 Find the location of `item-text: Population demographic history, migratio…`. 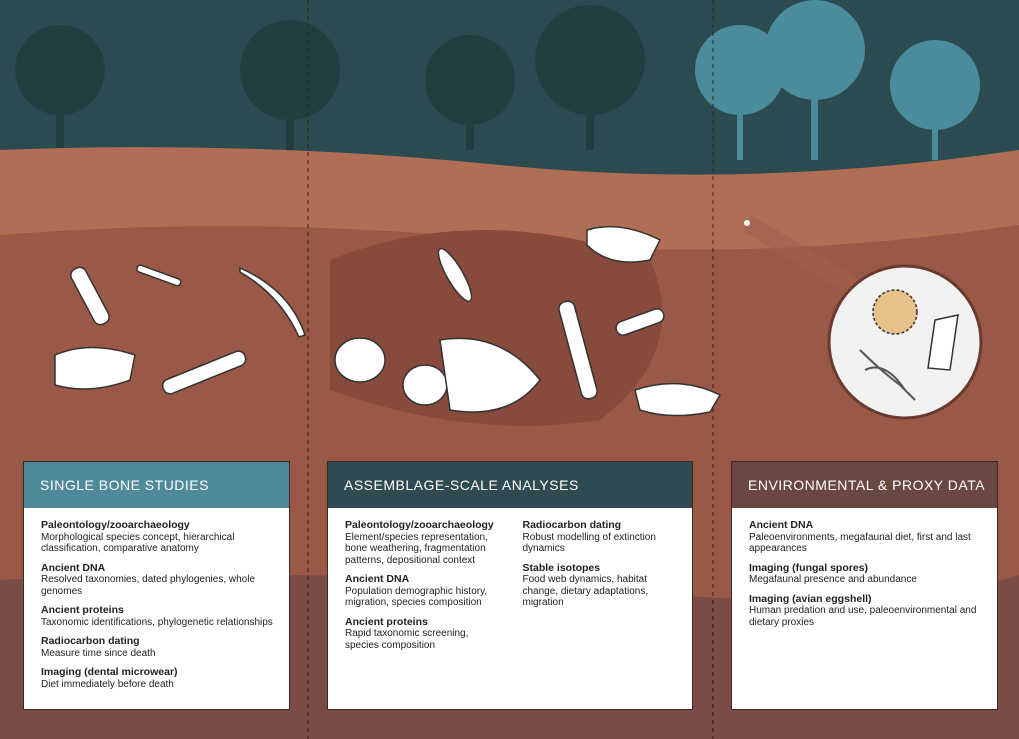

item-text: Population demographic history, migratio… is located at coordinates (416, 597).